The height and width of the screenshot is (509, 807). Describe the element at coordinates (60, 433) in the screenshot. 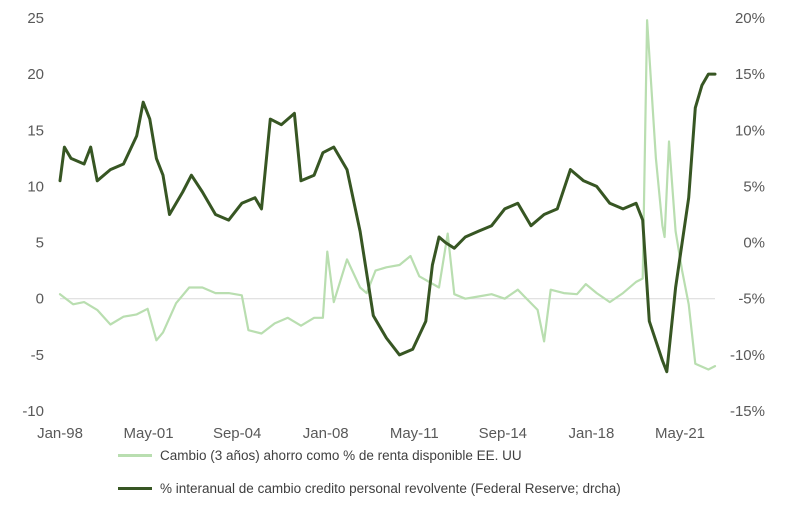

I see `x-tick-label: Jan-98` at that location.